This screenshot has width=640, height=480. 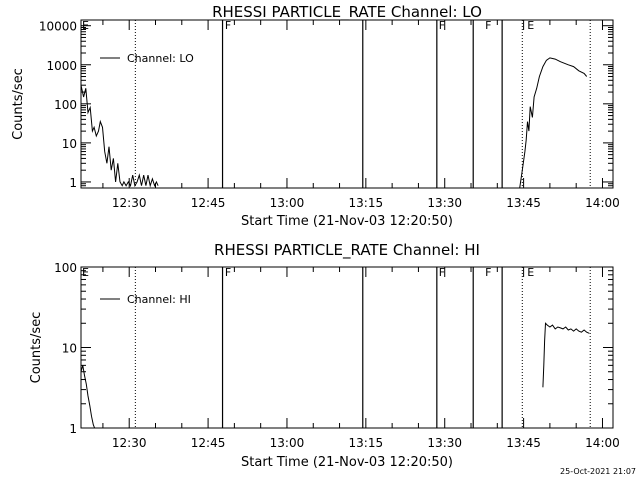 What do you see at coordinates (160, 58) in the screenshot?
I see `legend-label: Channel: LO` at bounding box center [160, 58].